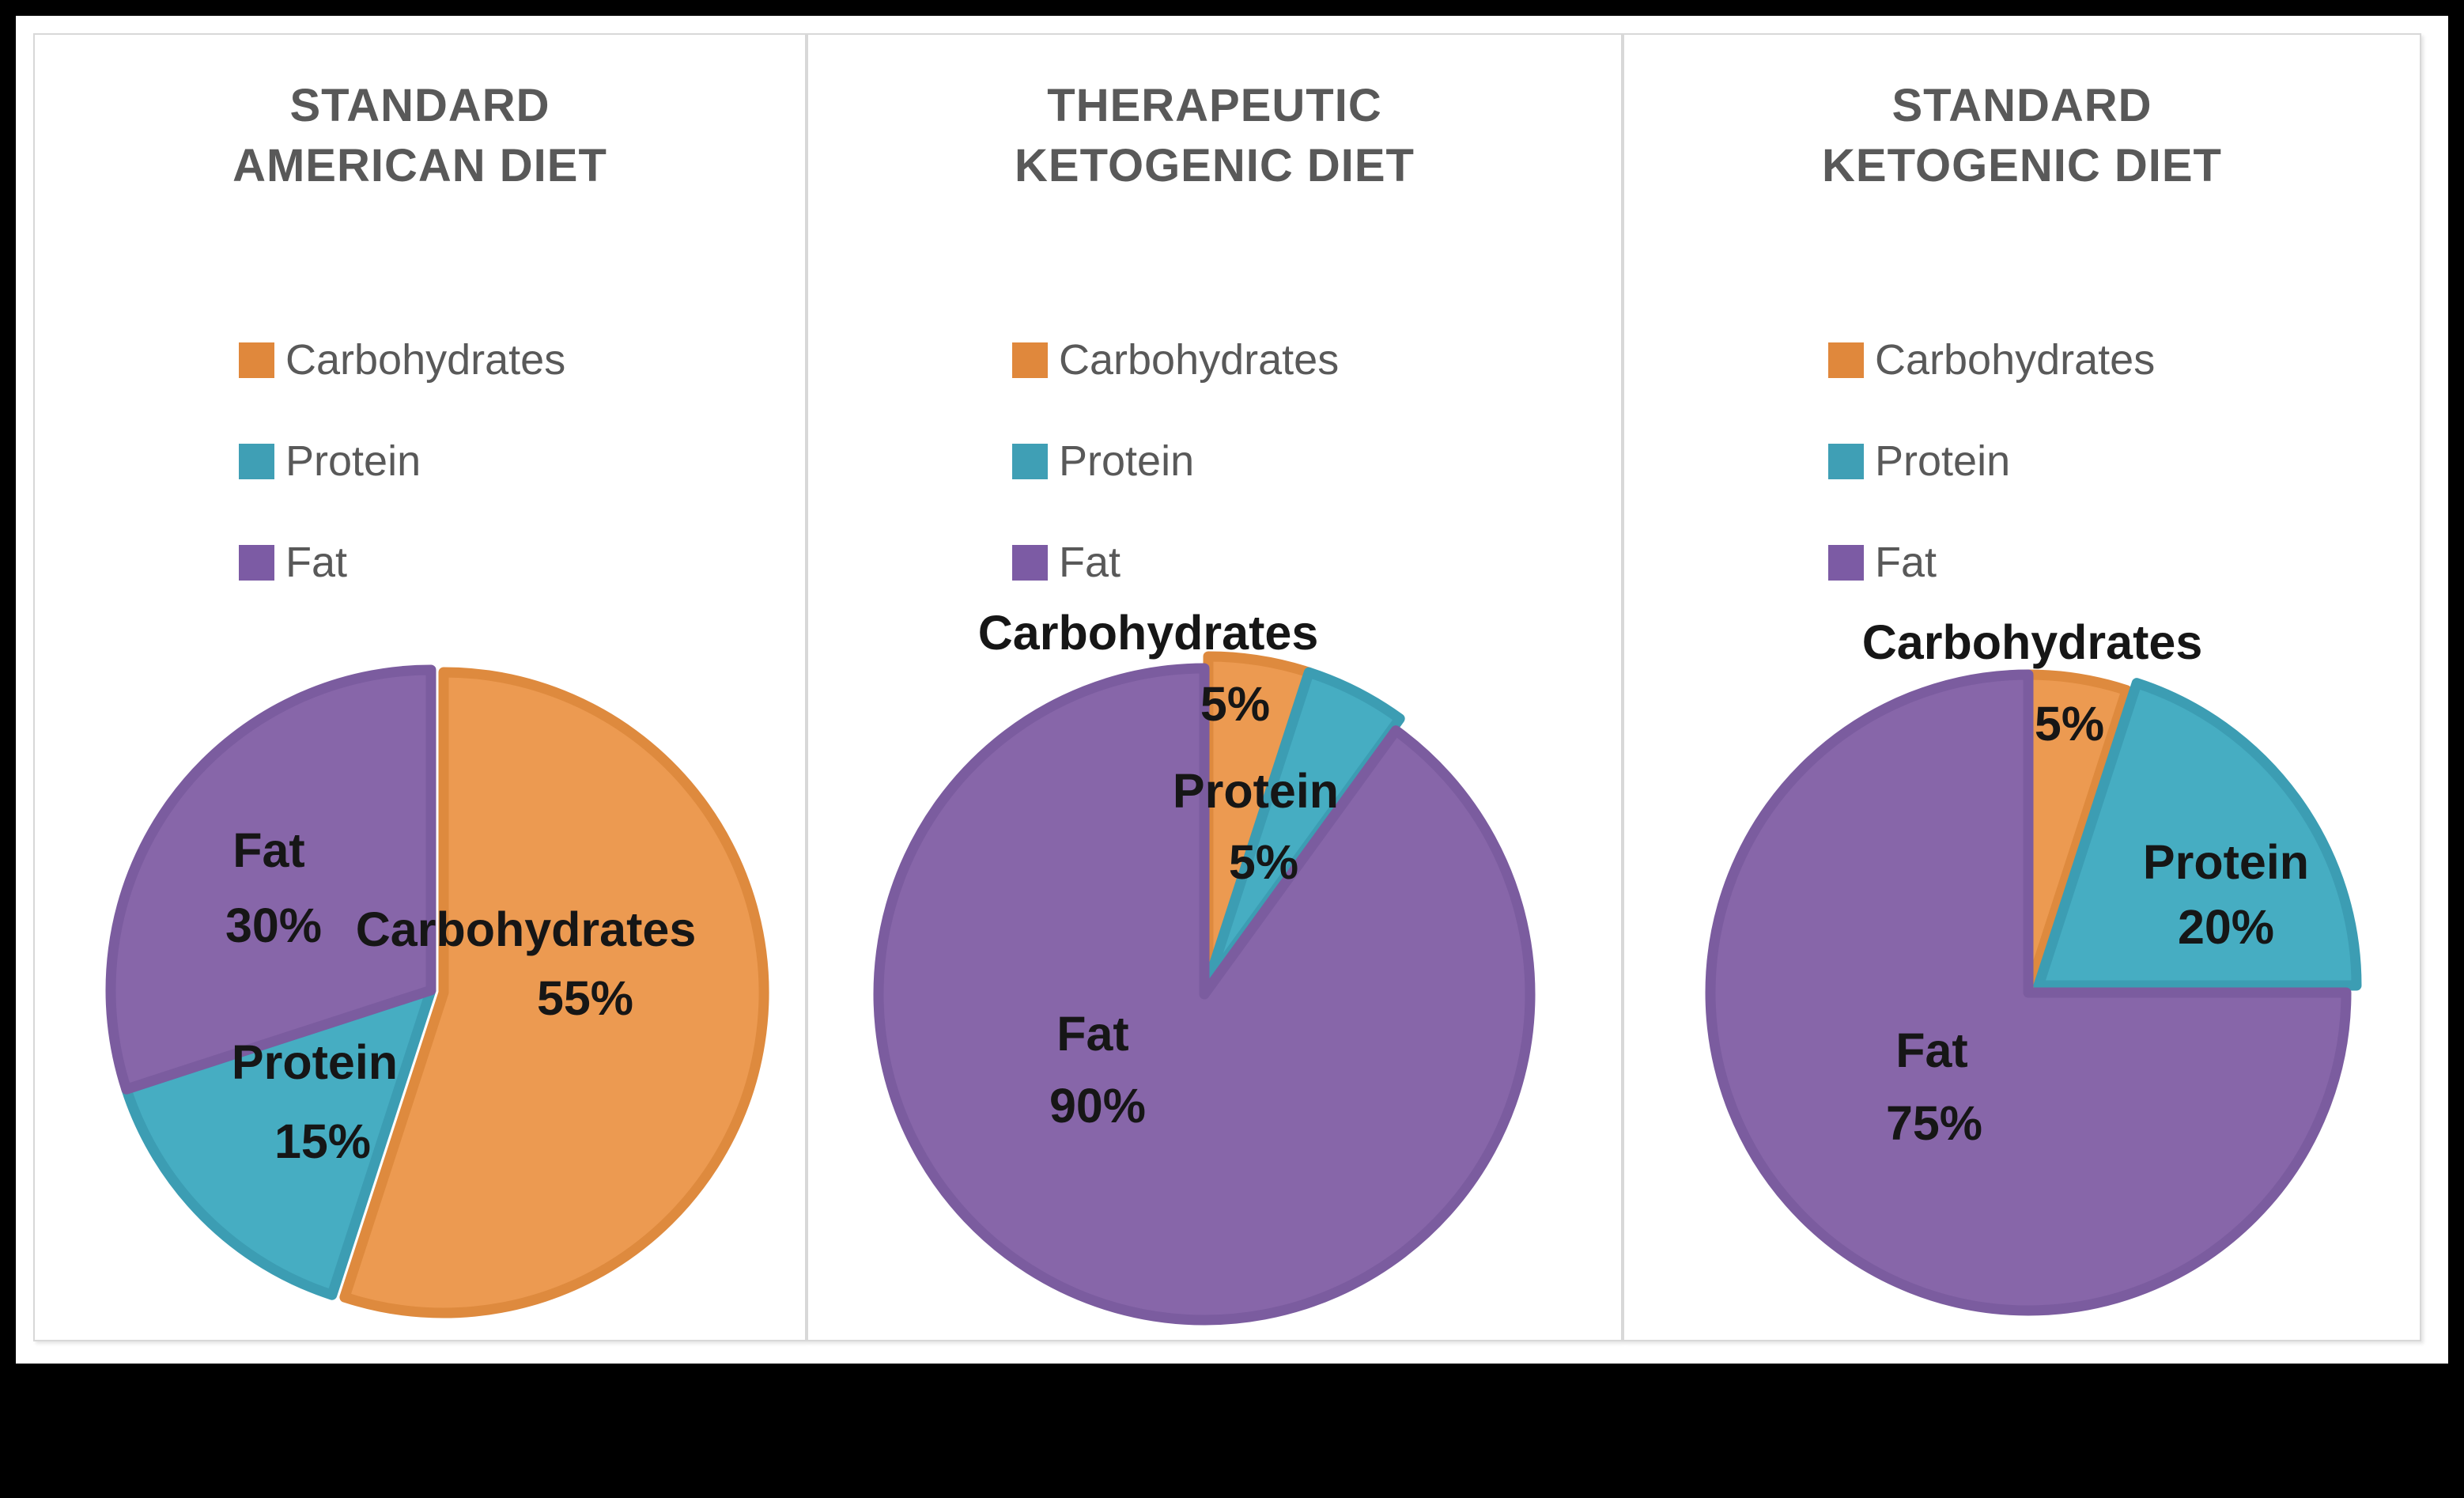 The width and height of the screenshot is (2464, 1498). What do you see at coordinates (420, 136) in the screenshot?
I see `page-title: STANDARD AMERICAN DIET` at bounding box center [420, 136].